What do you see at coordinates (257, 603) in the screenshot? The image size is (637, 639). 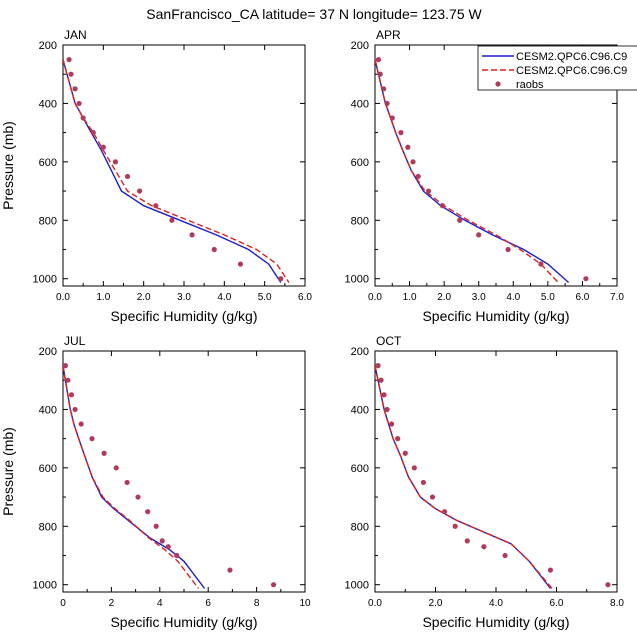 I see `x-tick-label: 8` at bounding box center [257, 603].